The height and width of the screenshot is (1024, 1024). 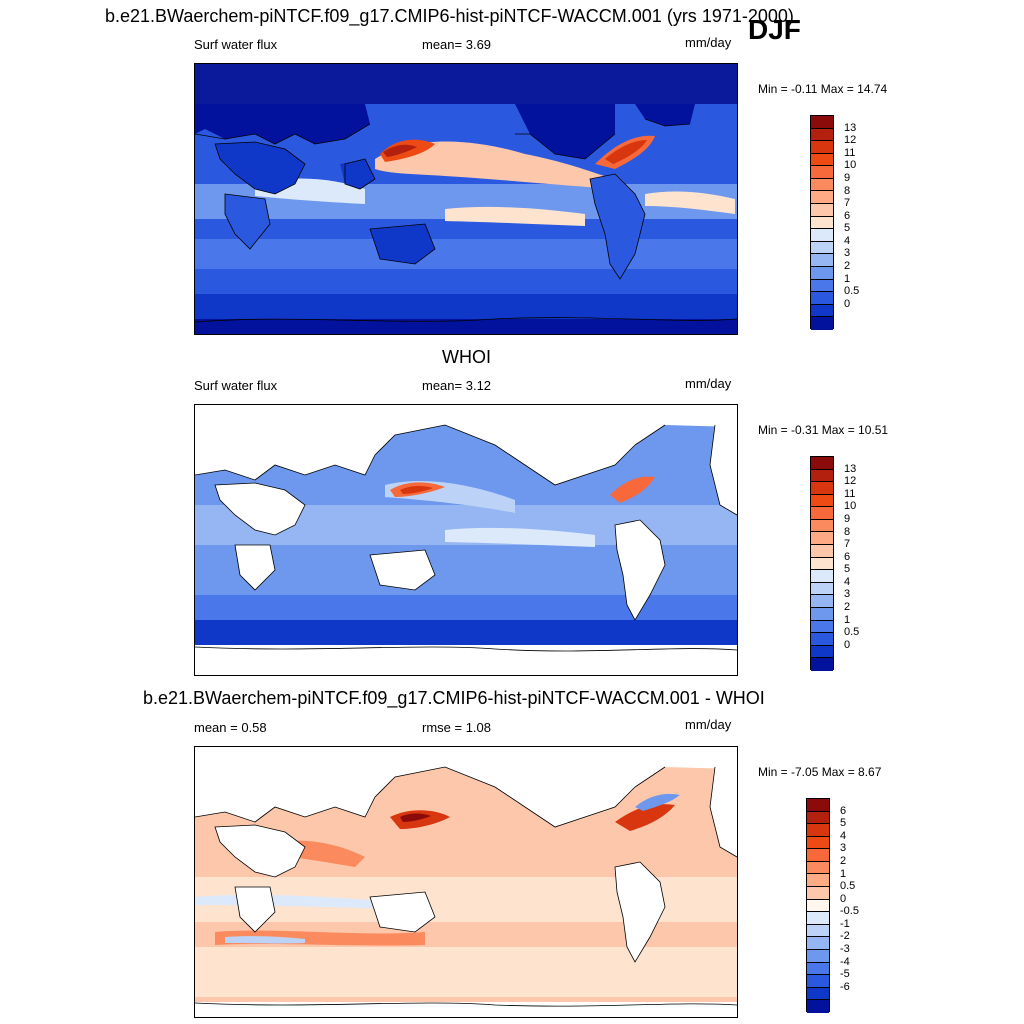 I want to click on panel1-mean-label: mean= 3.69, so click(x=457, y=44).